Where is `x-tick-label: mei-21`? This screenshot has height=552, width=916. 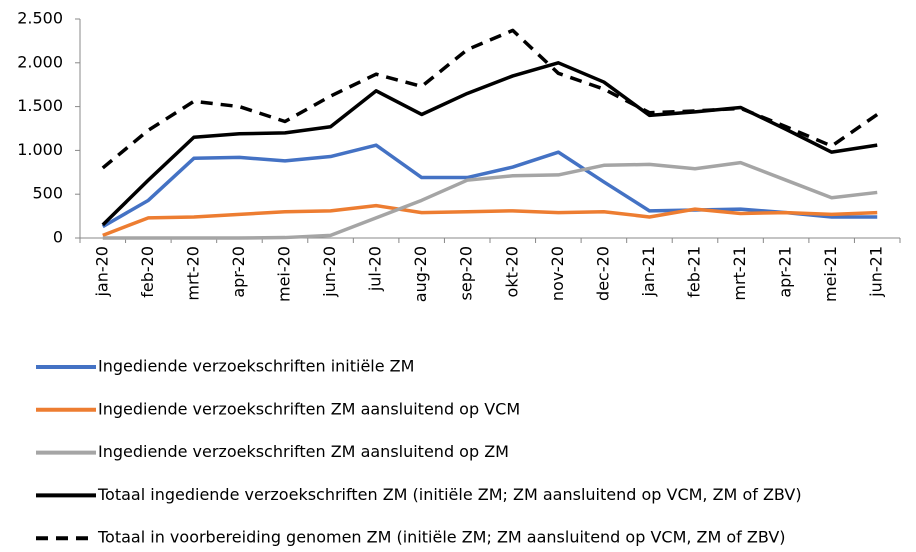 x-tick-label: mei-21 is located at coordinates (830, 274).